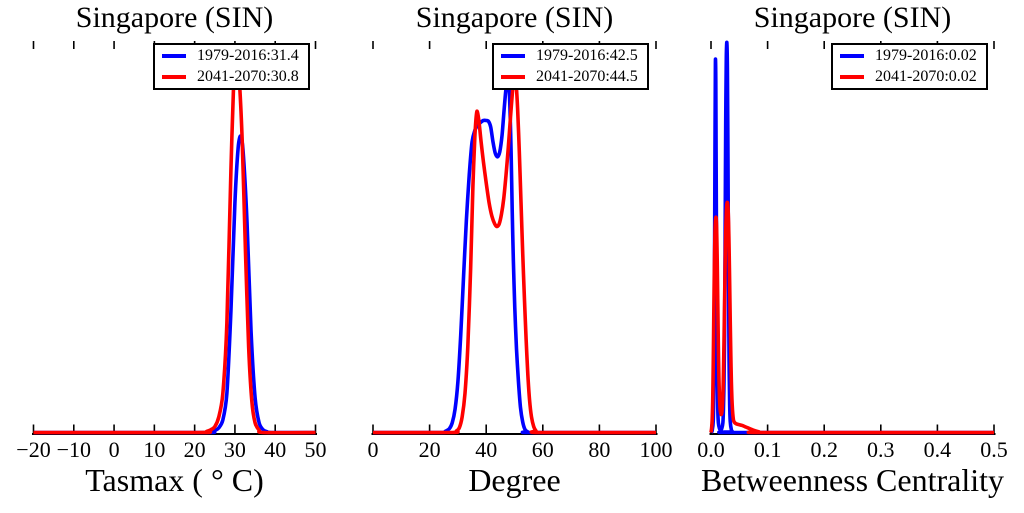 This screenshot has height=513, width=1024. Describe the element at coordinates (824, 449) in the screenshot. I see `x-tick-label: 0.2` at that location.